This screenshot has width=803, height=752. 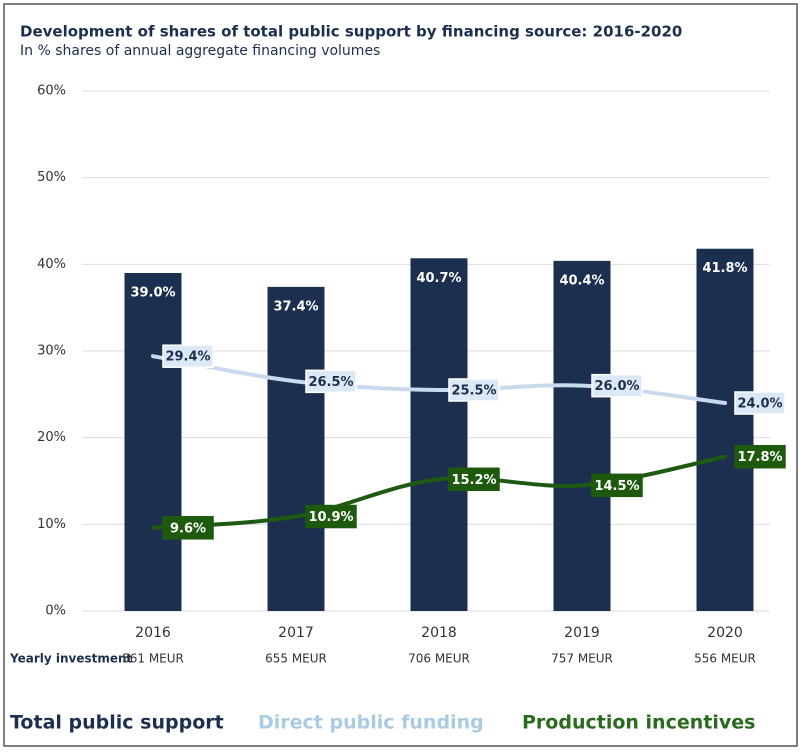 I want to click on y-tick-label: 20%, so click(x=51, y=437).